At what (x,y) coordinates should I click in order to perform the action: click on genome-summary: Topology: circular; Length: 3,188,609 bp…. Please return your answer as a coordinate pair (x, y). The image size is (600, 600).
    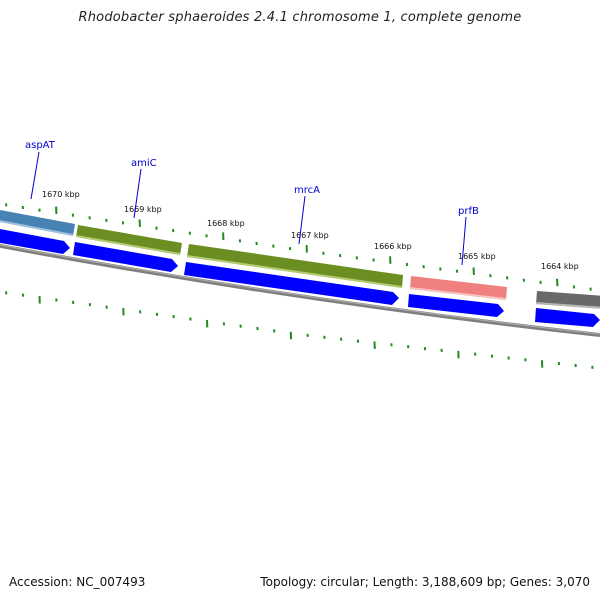
    Looking at the image, I should click on (425, 582).